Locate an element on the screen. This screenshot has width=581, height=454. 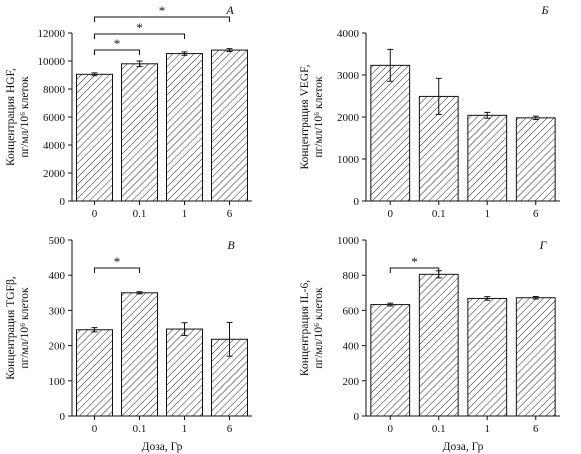
y-axis-label: Концентрация HGF, is located at coordinates (11, 117).